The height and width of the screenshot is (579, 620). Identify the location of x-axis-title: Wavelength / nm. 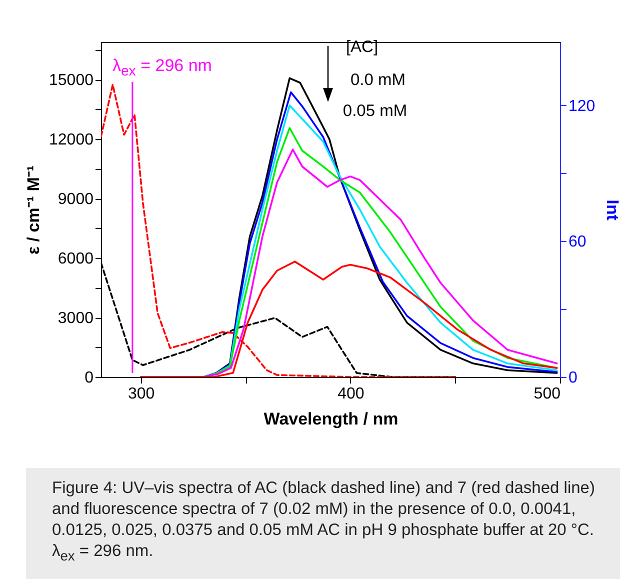
(331, 419).